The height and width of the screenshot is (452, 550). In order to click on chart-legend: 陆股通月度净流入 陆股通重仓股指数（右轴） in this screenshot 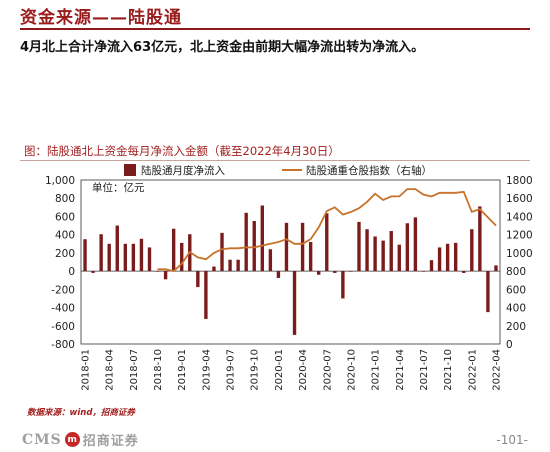, I will do `click(278, 170)`.